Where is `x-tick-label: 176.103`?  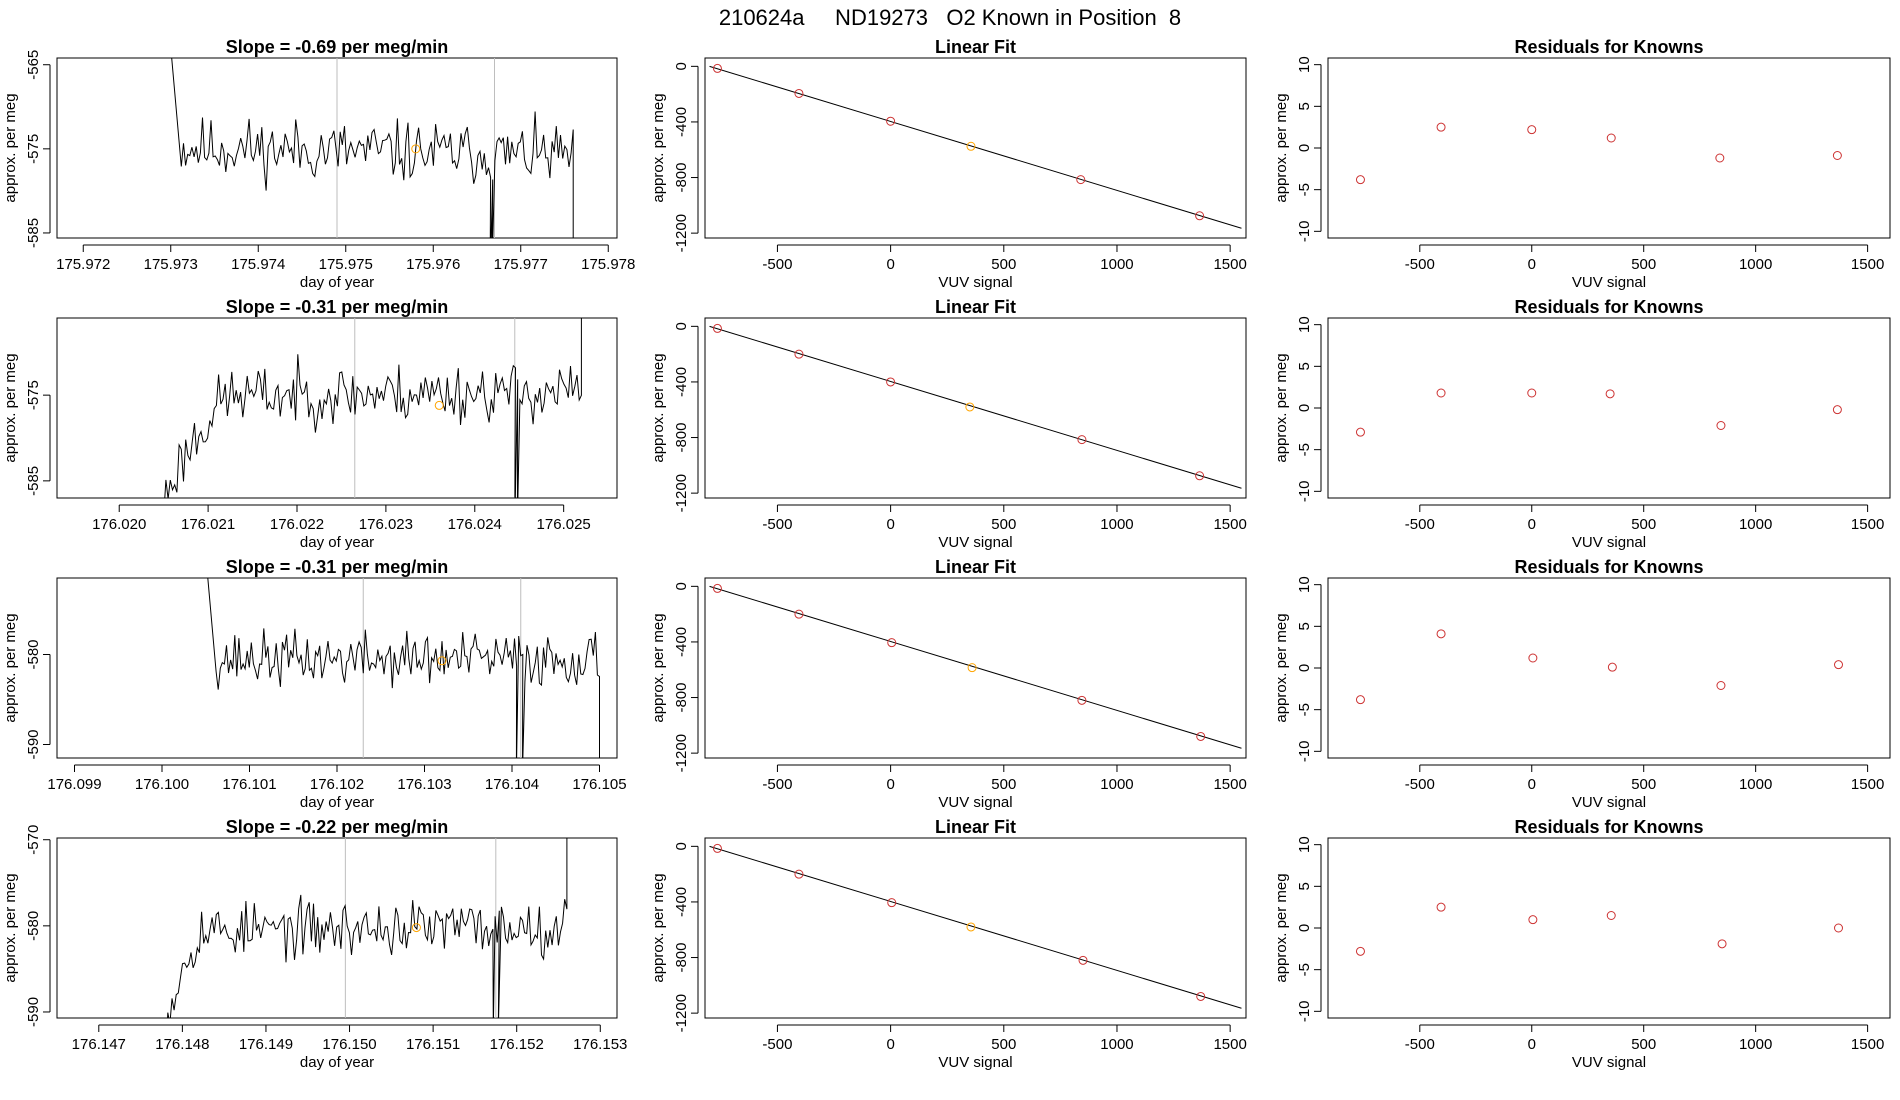
x-tick-label: 176.103 is located at coordinates (424, 784).